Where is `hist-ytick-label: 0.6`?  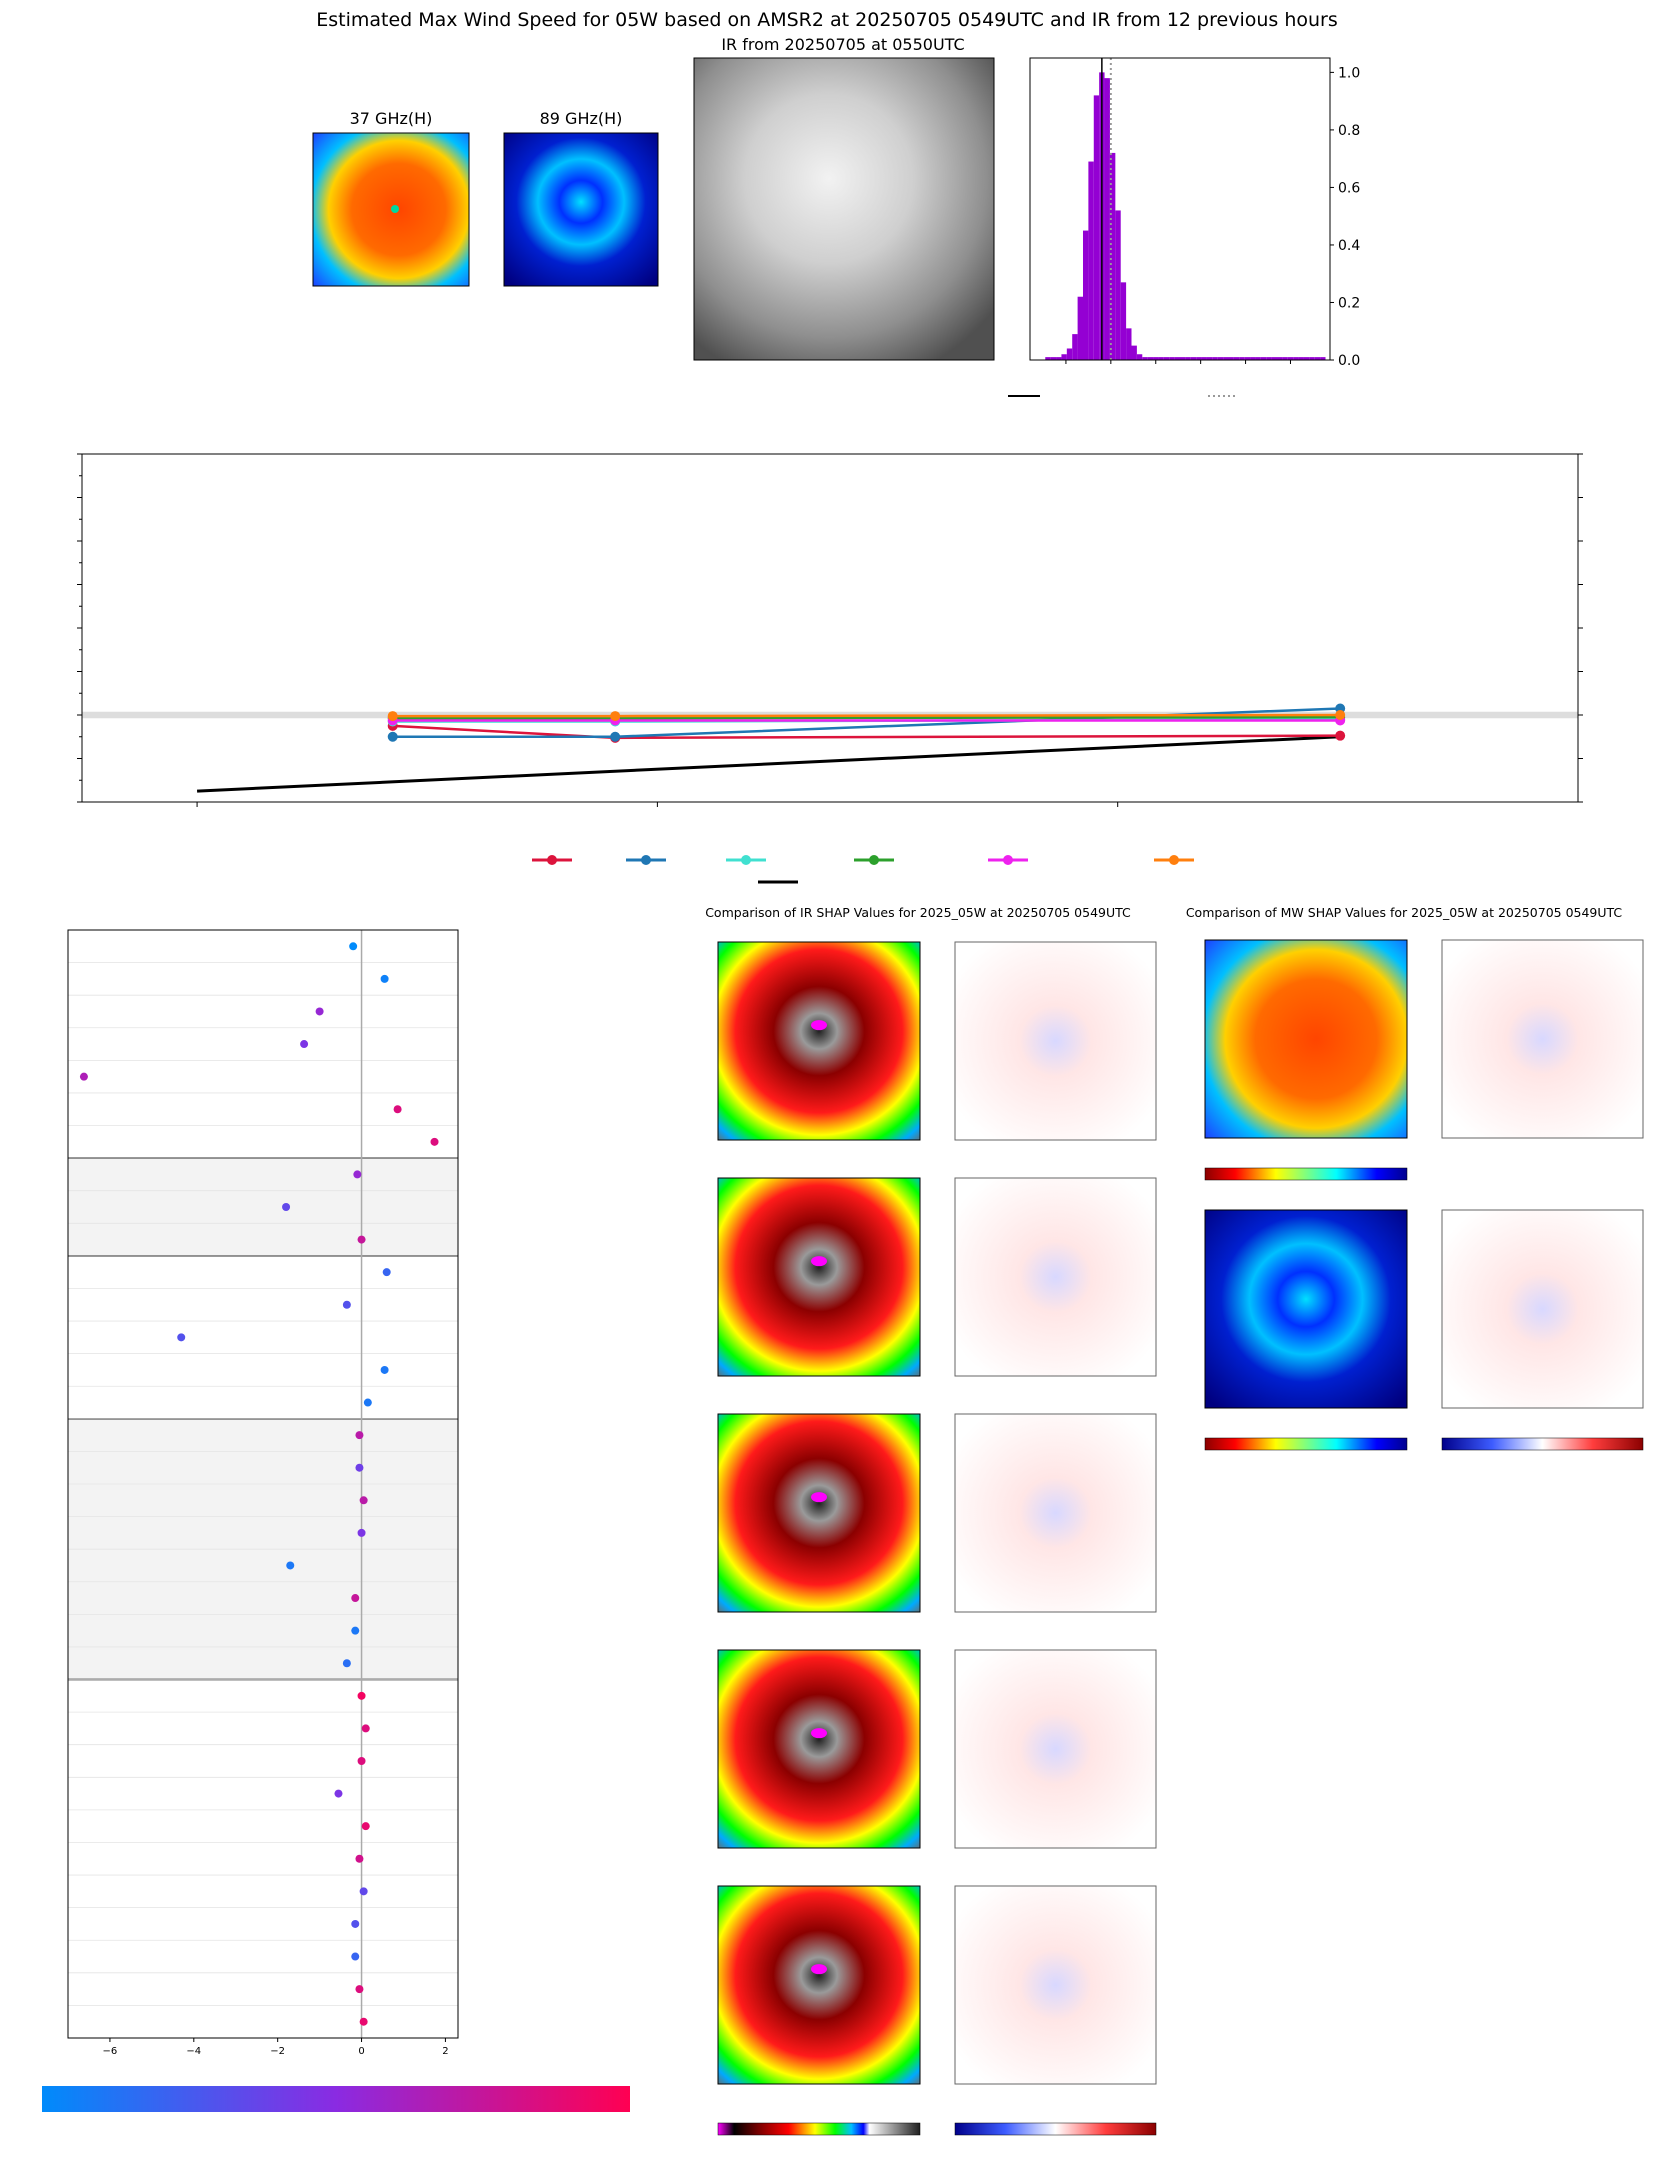
hist-ytick-label: 0.6 is located at coordinates (1349, 188).